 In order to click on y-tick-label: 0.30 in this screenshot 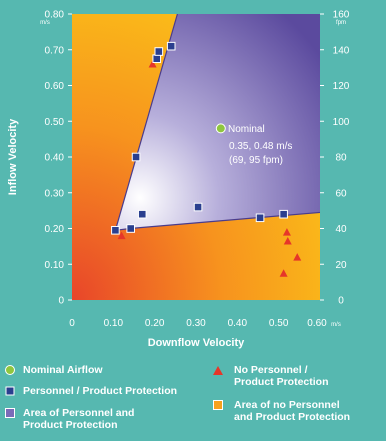, I will do `click(55, 193)`.